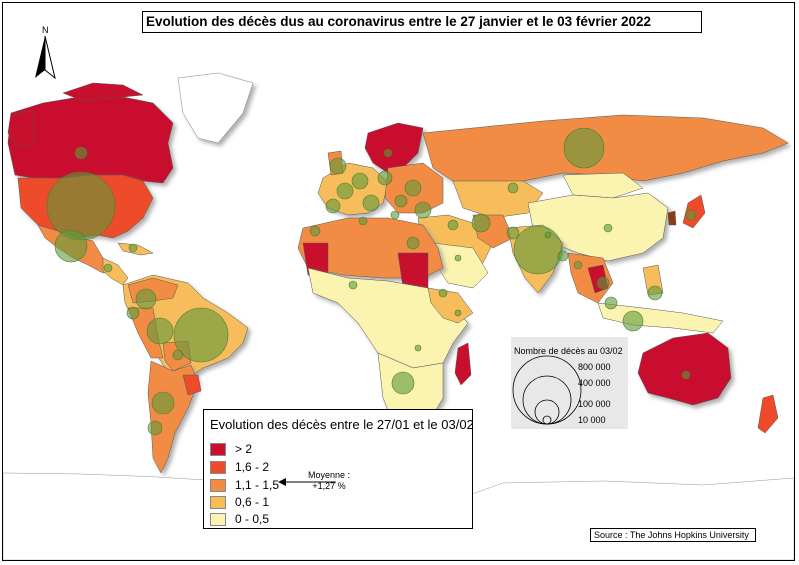 This screenshot has width=799, height=565. I want to click on bubble-ukraine, so click(413, 188).